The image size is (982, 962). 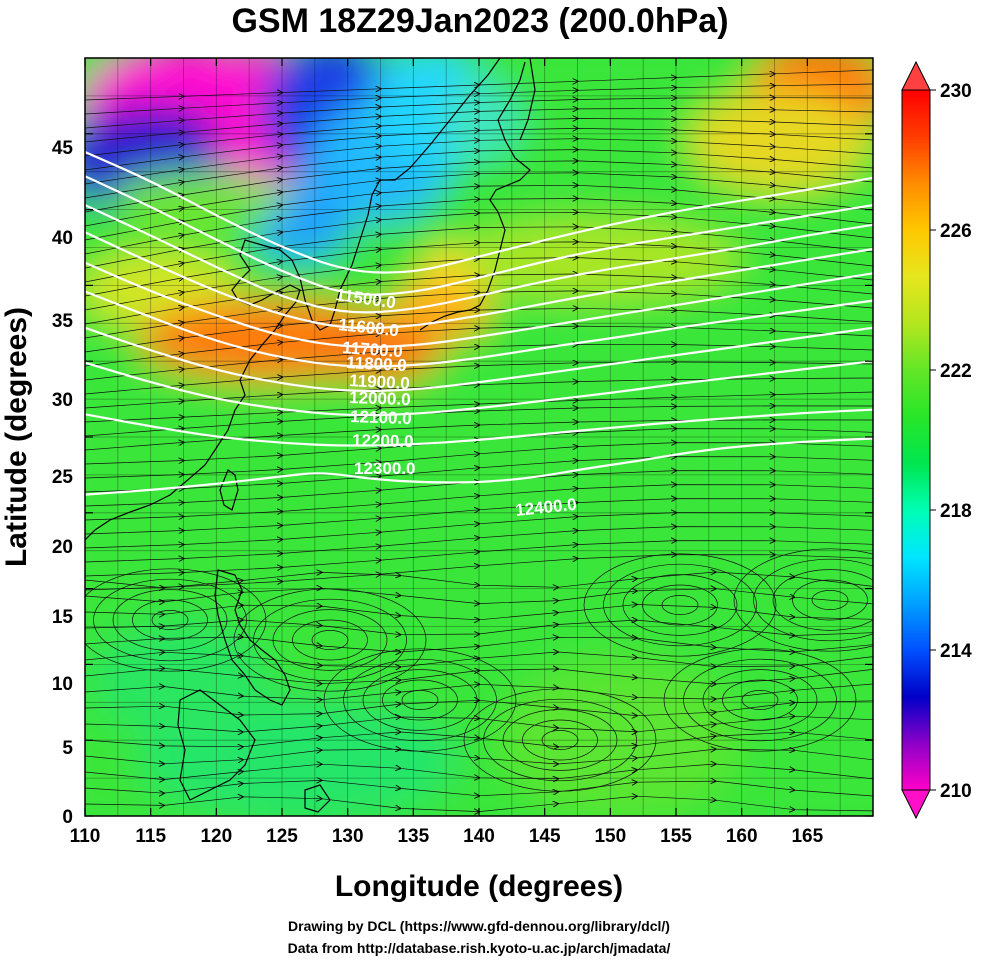 What do you see at coordinates (62, 400) in the screenshot?
I see `y-tick-label: 30` at bounding box center [62, 400].